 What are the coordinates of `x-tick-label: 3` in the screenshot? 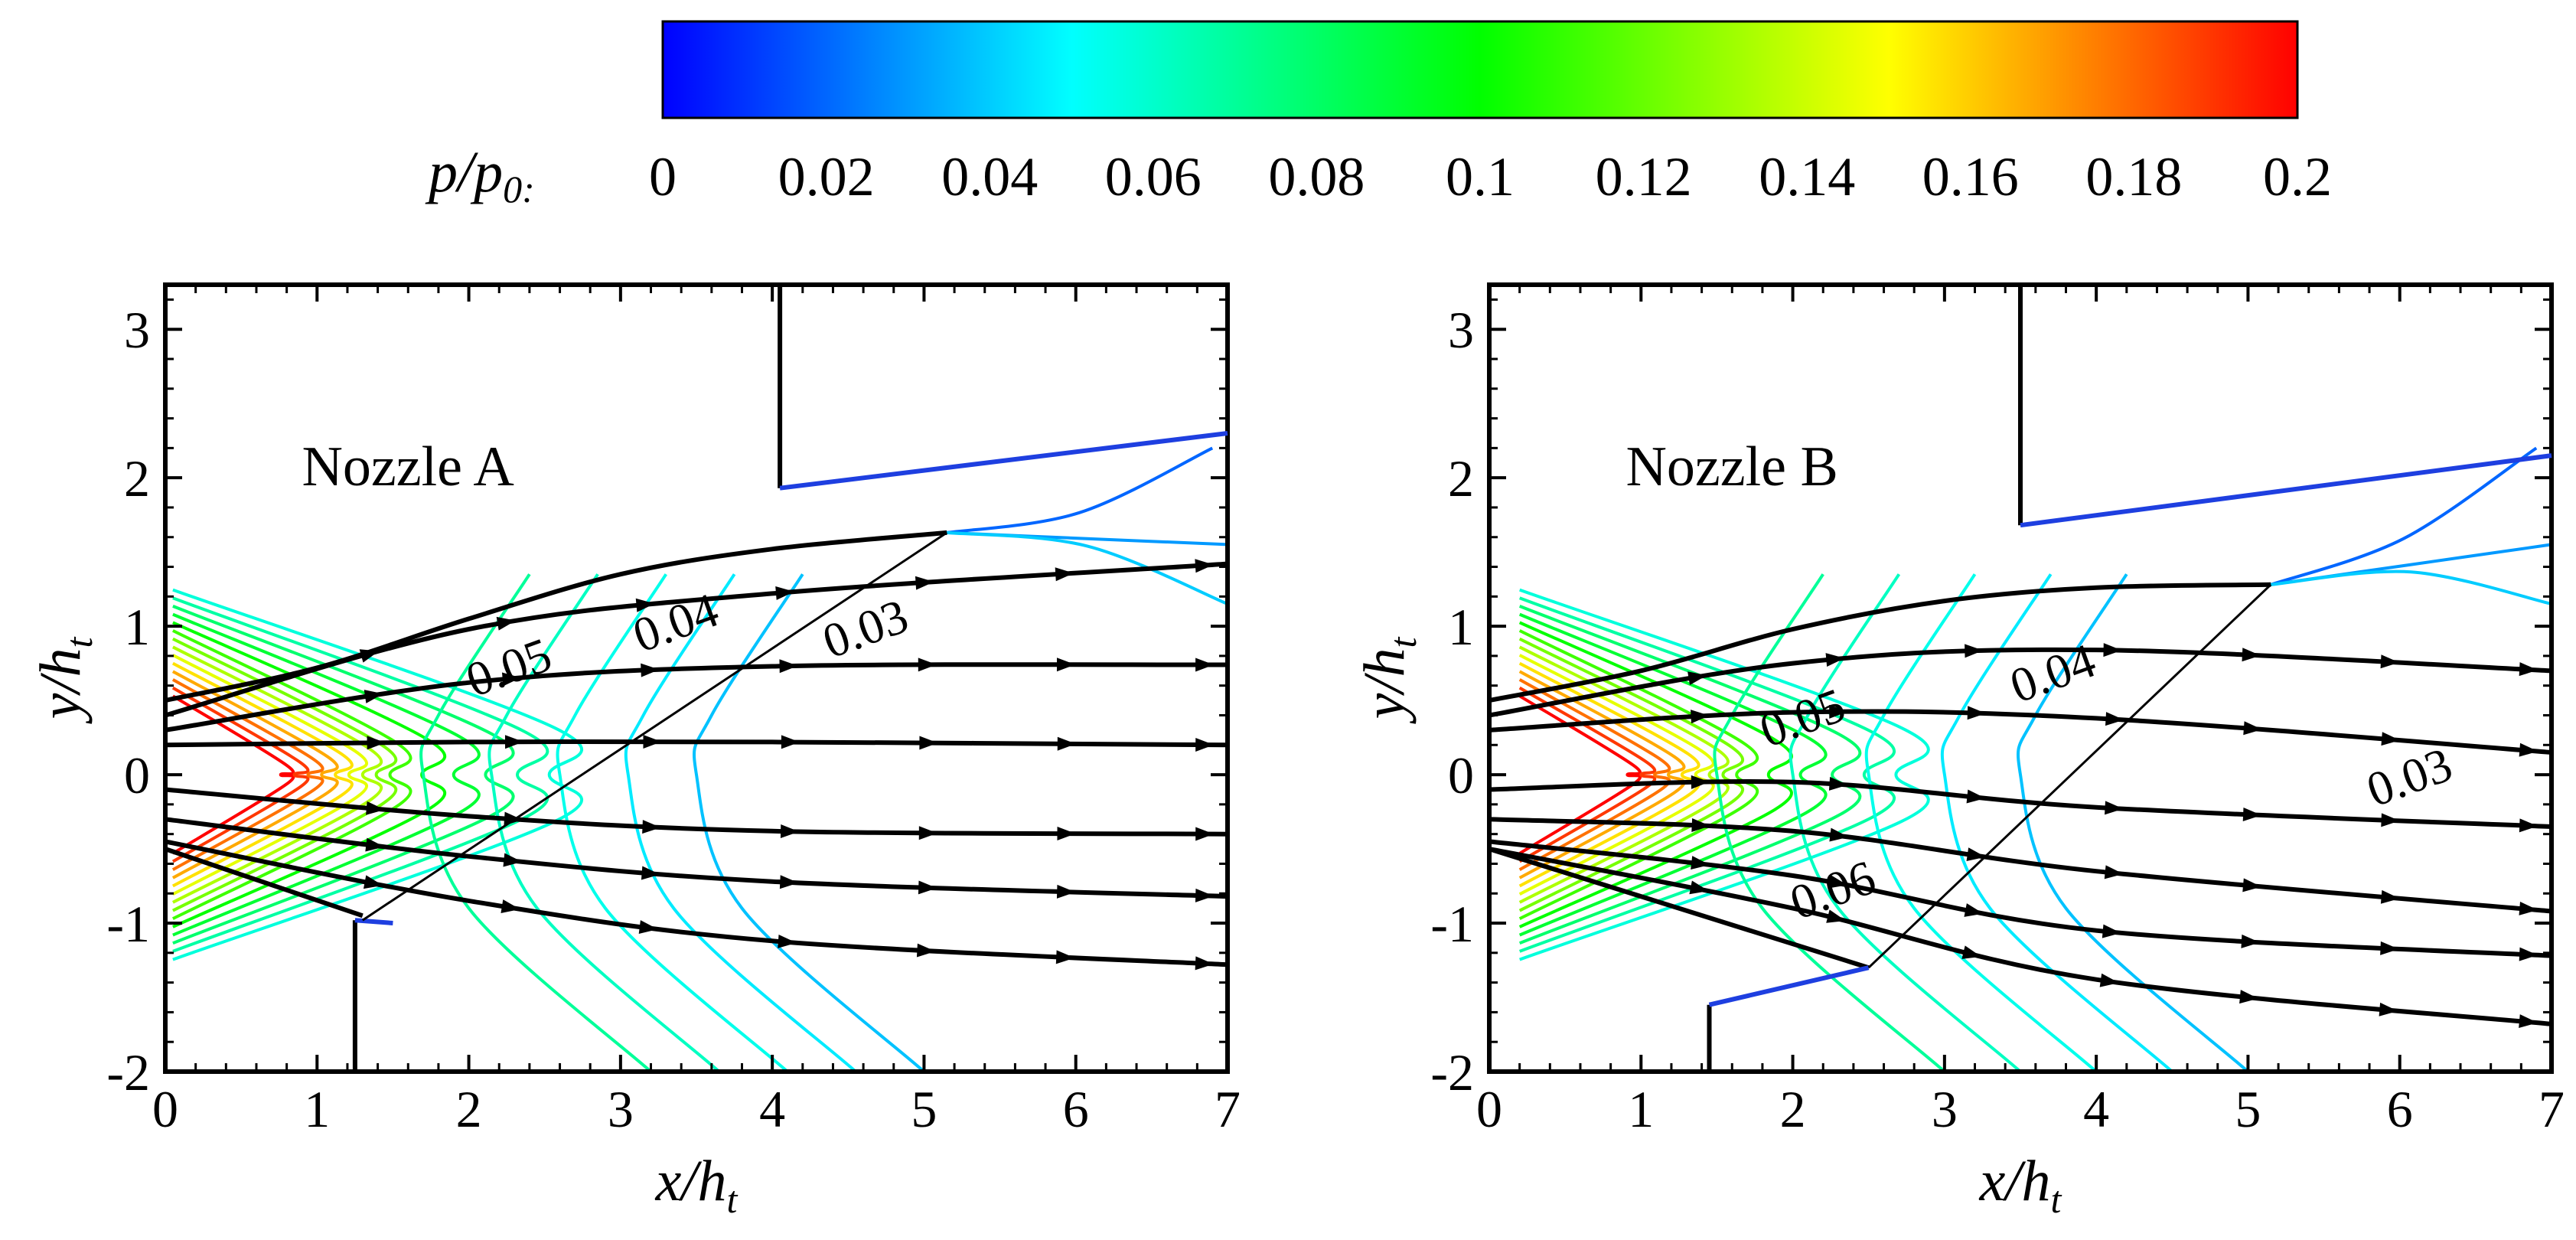 It's located at (621, 1109).